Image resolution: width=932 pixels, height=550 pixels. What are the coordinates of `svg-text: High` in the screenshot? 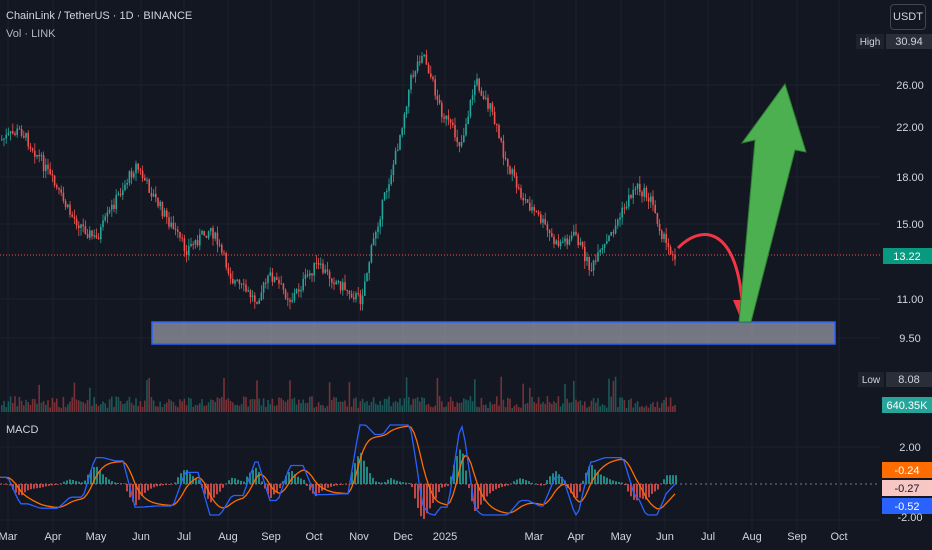 It's located at (870, 42).